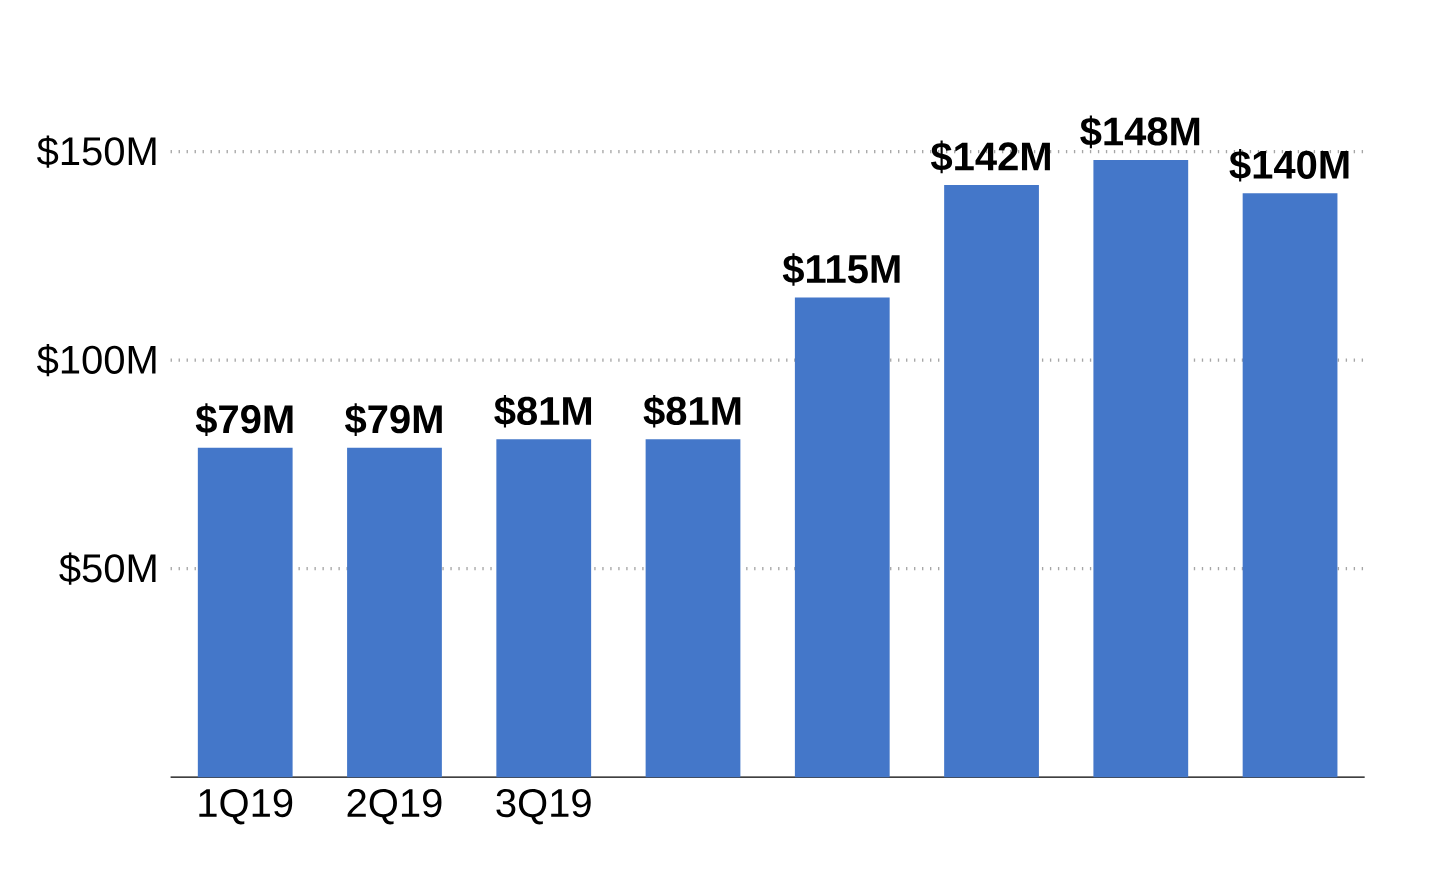  I want to click on data-label: $140M, so click(1289, 165).